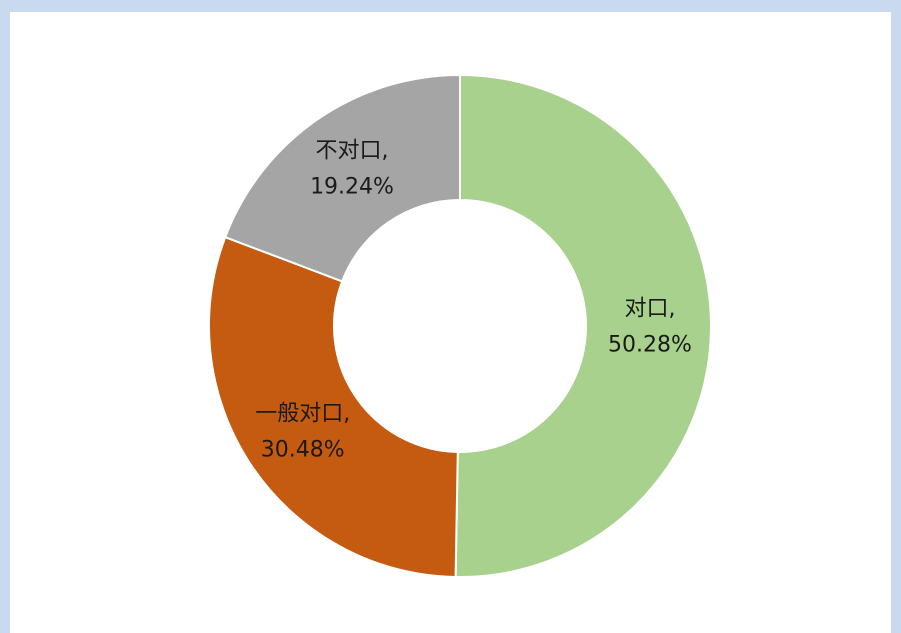  What do you see at coordinates (352, 151) in the screenshot?
I see `slice-category-label: 不对口,` at bounding box center [352, 151].